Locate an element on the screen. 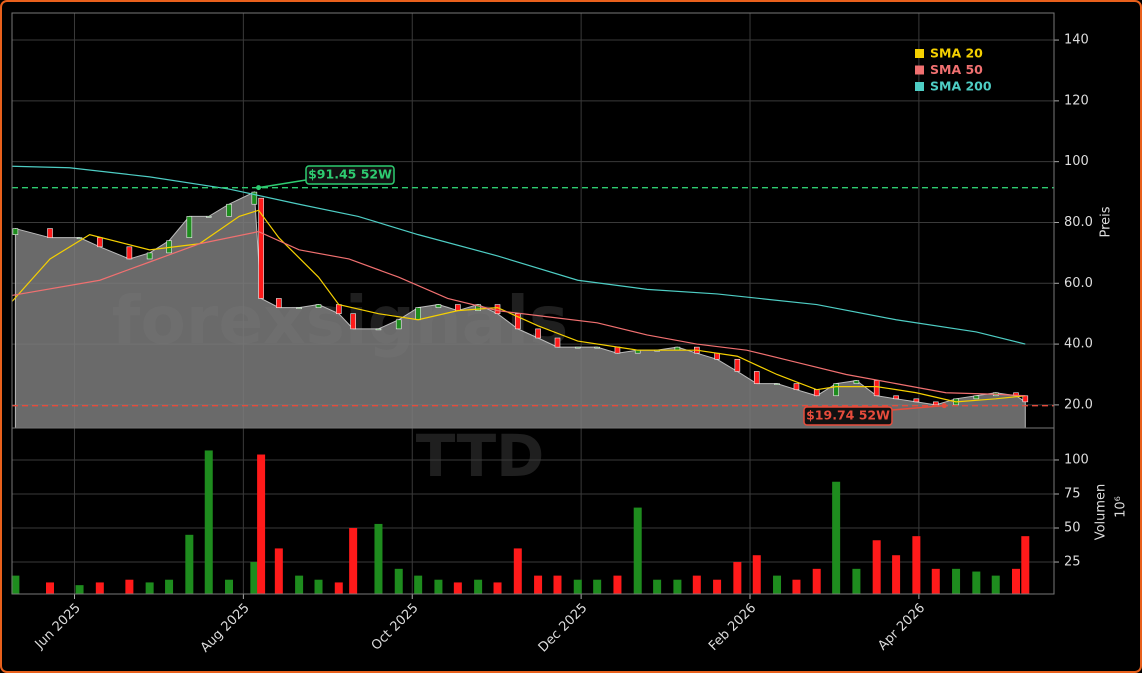 Image resolution: width=1142 pixels, height=673 pixels. legend-label: SMA 50 is located at coordinates (956, 69).